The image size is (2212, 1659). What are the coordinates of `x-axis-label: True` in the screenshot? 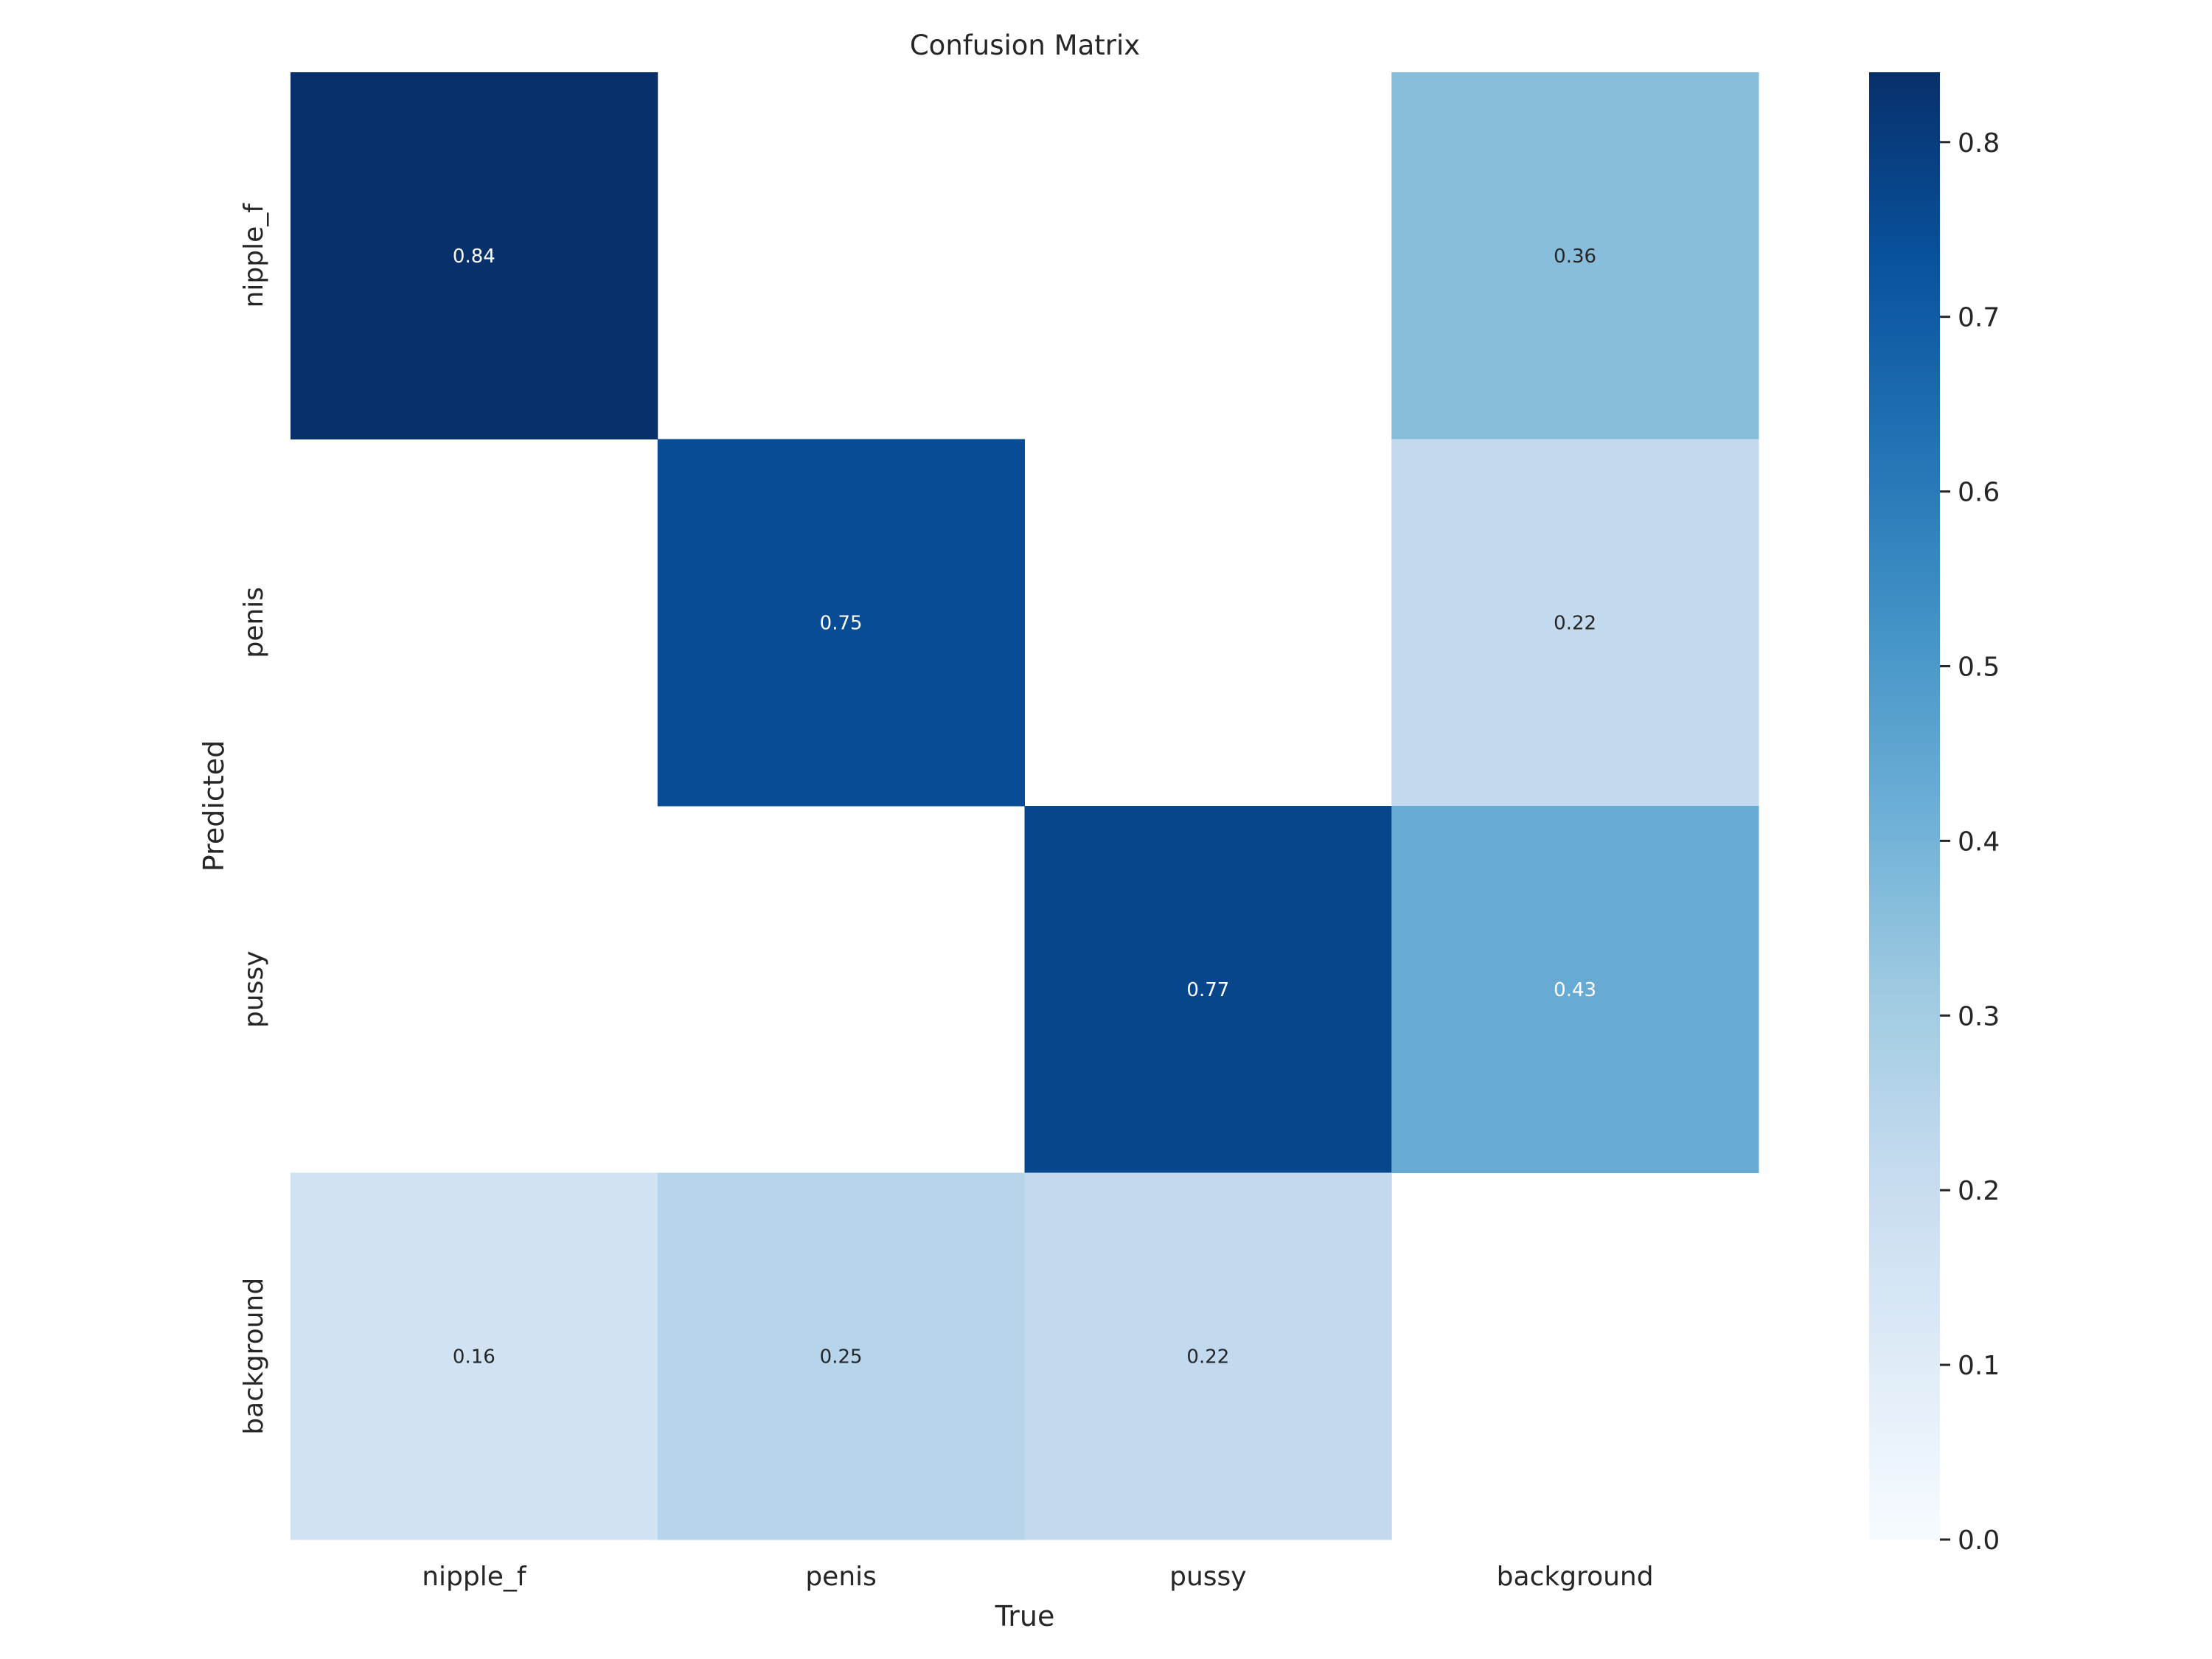 It's located at (1025, 1616).